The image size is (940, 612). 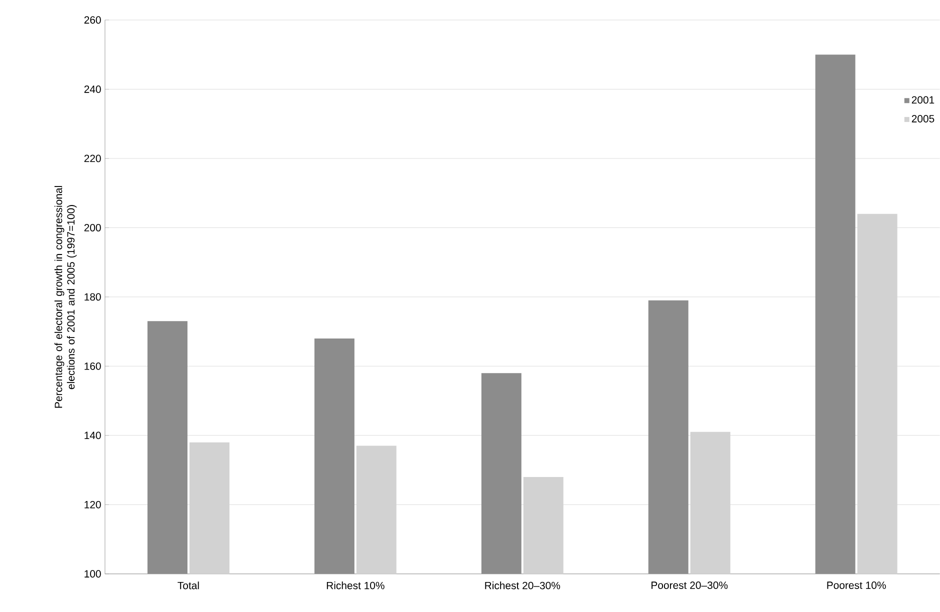 What do you see at coordinates (923, 100) in the screenshot?
I see `legend-label: 2001` at bounding box center [923, 100].